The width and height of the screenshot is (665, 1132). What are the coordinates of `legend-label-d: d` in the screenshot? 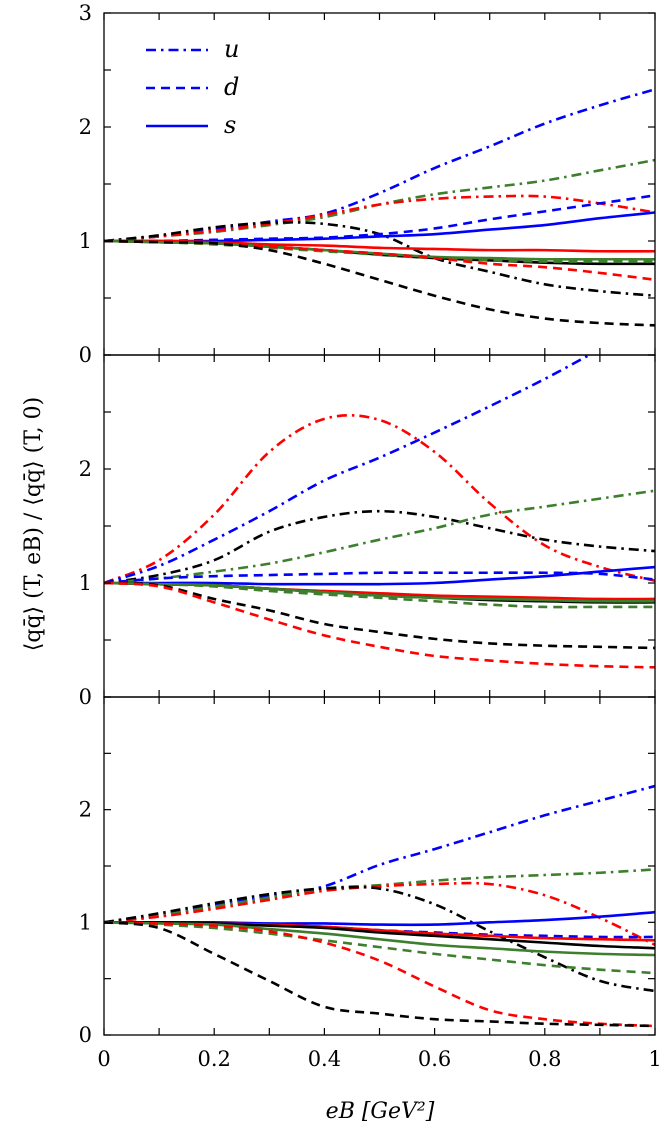 It's located at (231, 87).